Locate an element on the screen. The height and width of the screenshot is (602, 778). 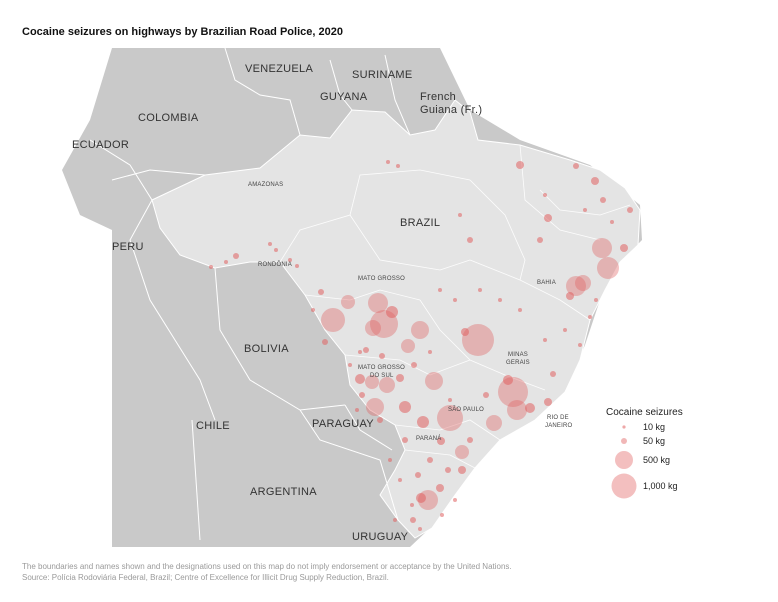
legend-label-1000kg: 1,000 kg is located at coordinates (660, 486).